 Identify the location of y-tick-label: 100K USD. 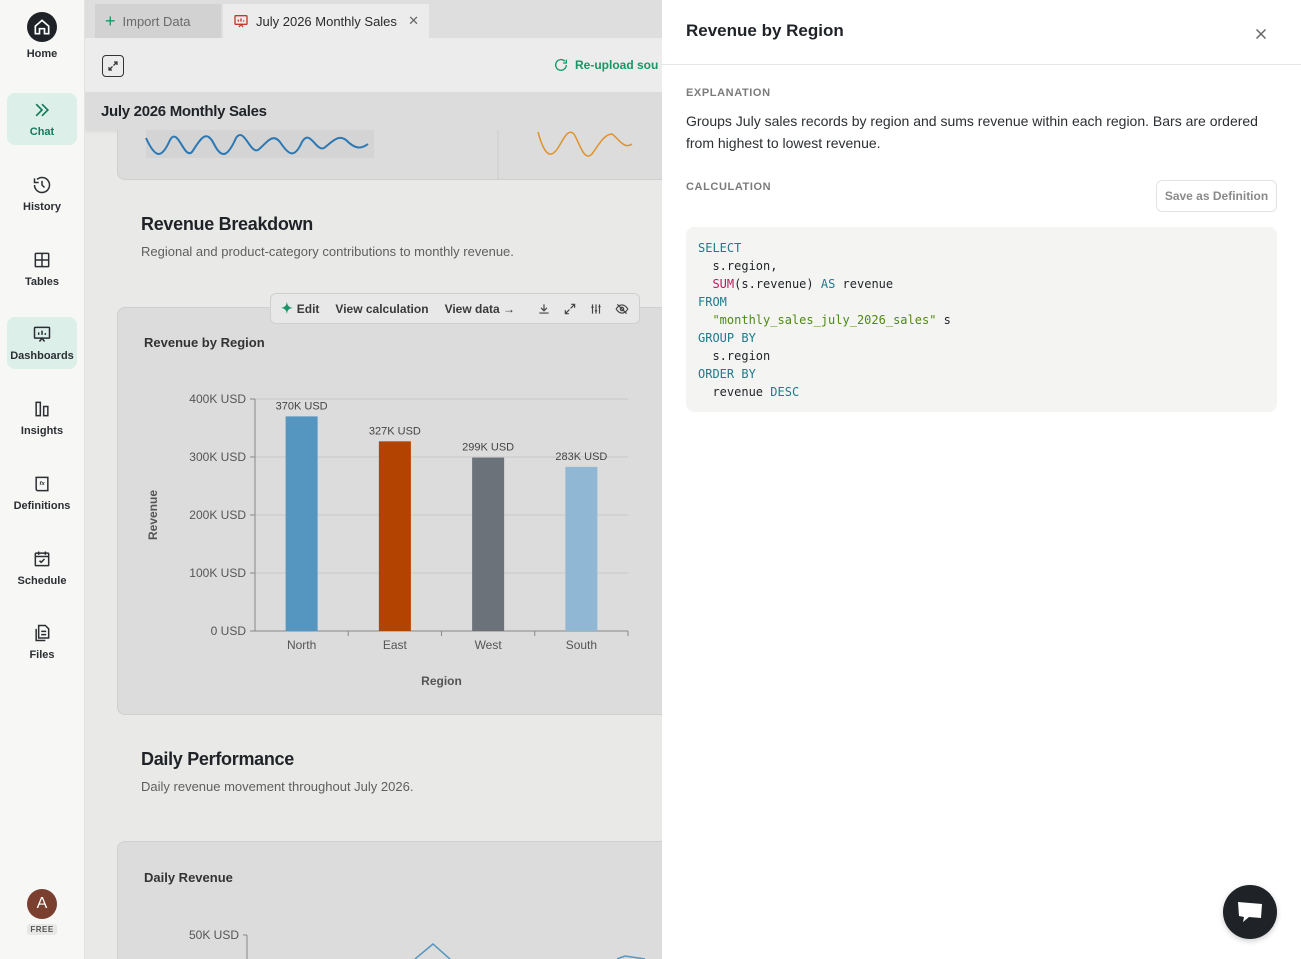
(217, 573).